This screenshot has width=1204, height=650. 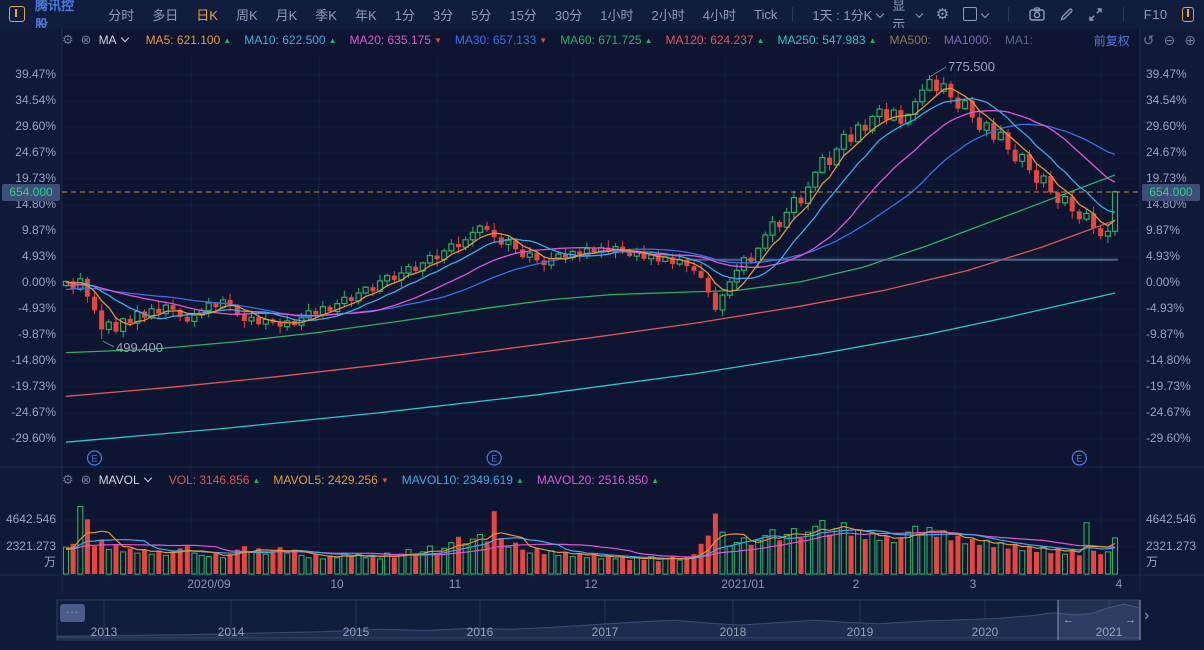 What do you see at coordinates (207, 15) in the screenshot?
I see `period-tab-日K: 日K` at bounding box center [207, 15].